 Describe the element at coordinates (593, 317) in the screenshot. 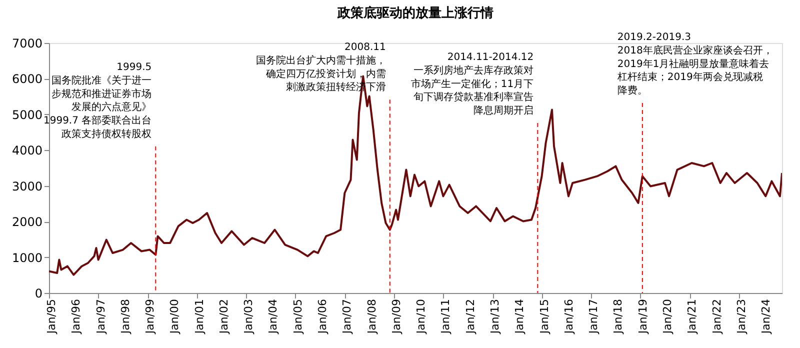

I see `x-tick-label: Jan/17` at that location.